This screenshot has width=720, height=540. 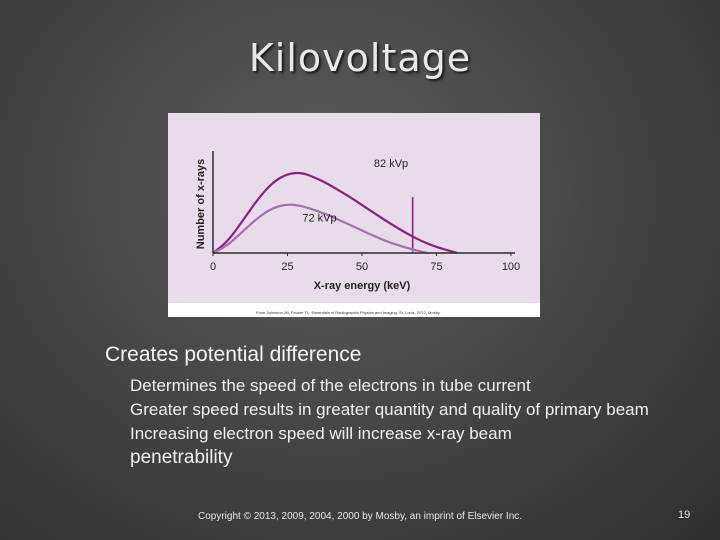 I want to click on series-annotation: 72 kVp, so click(x=319, y=219).